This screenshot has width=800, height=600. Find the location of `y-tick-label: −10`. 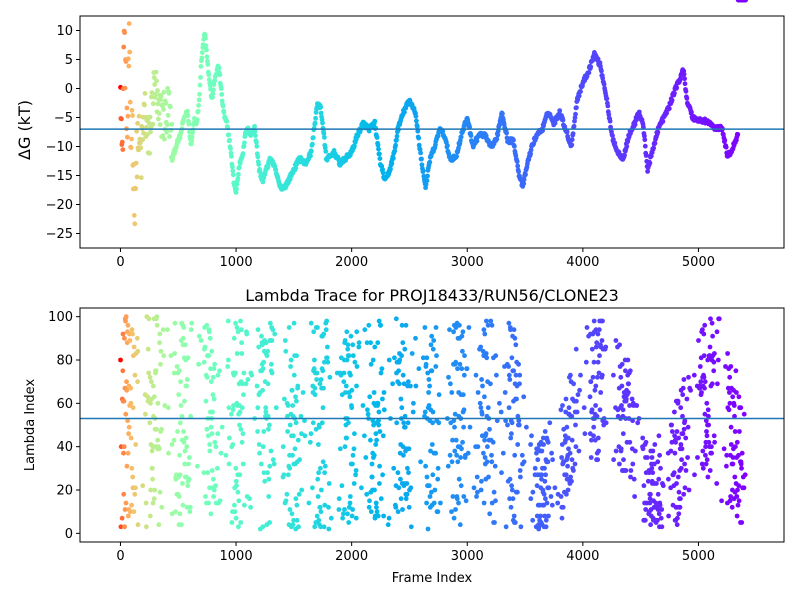

y-tick-label: −10 is located at coordinates (59, 147).